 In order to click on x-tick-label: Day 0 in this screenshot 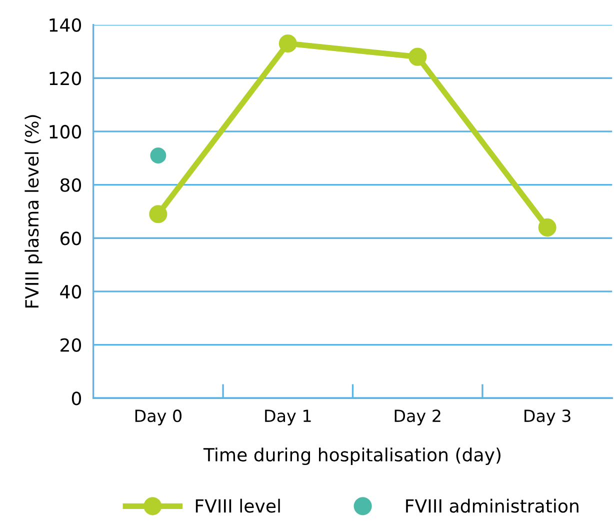, I will do `click(158, 418)`.